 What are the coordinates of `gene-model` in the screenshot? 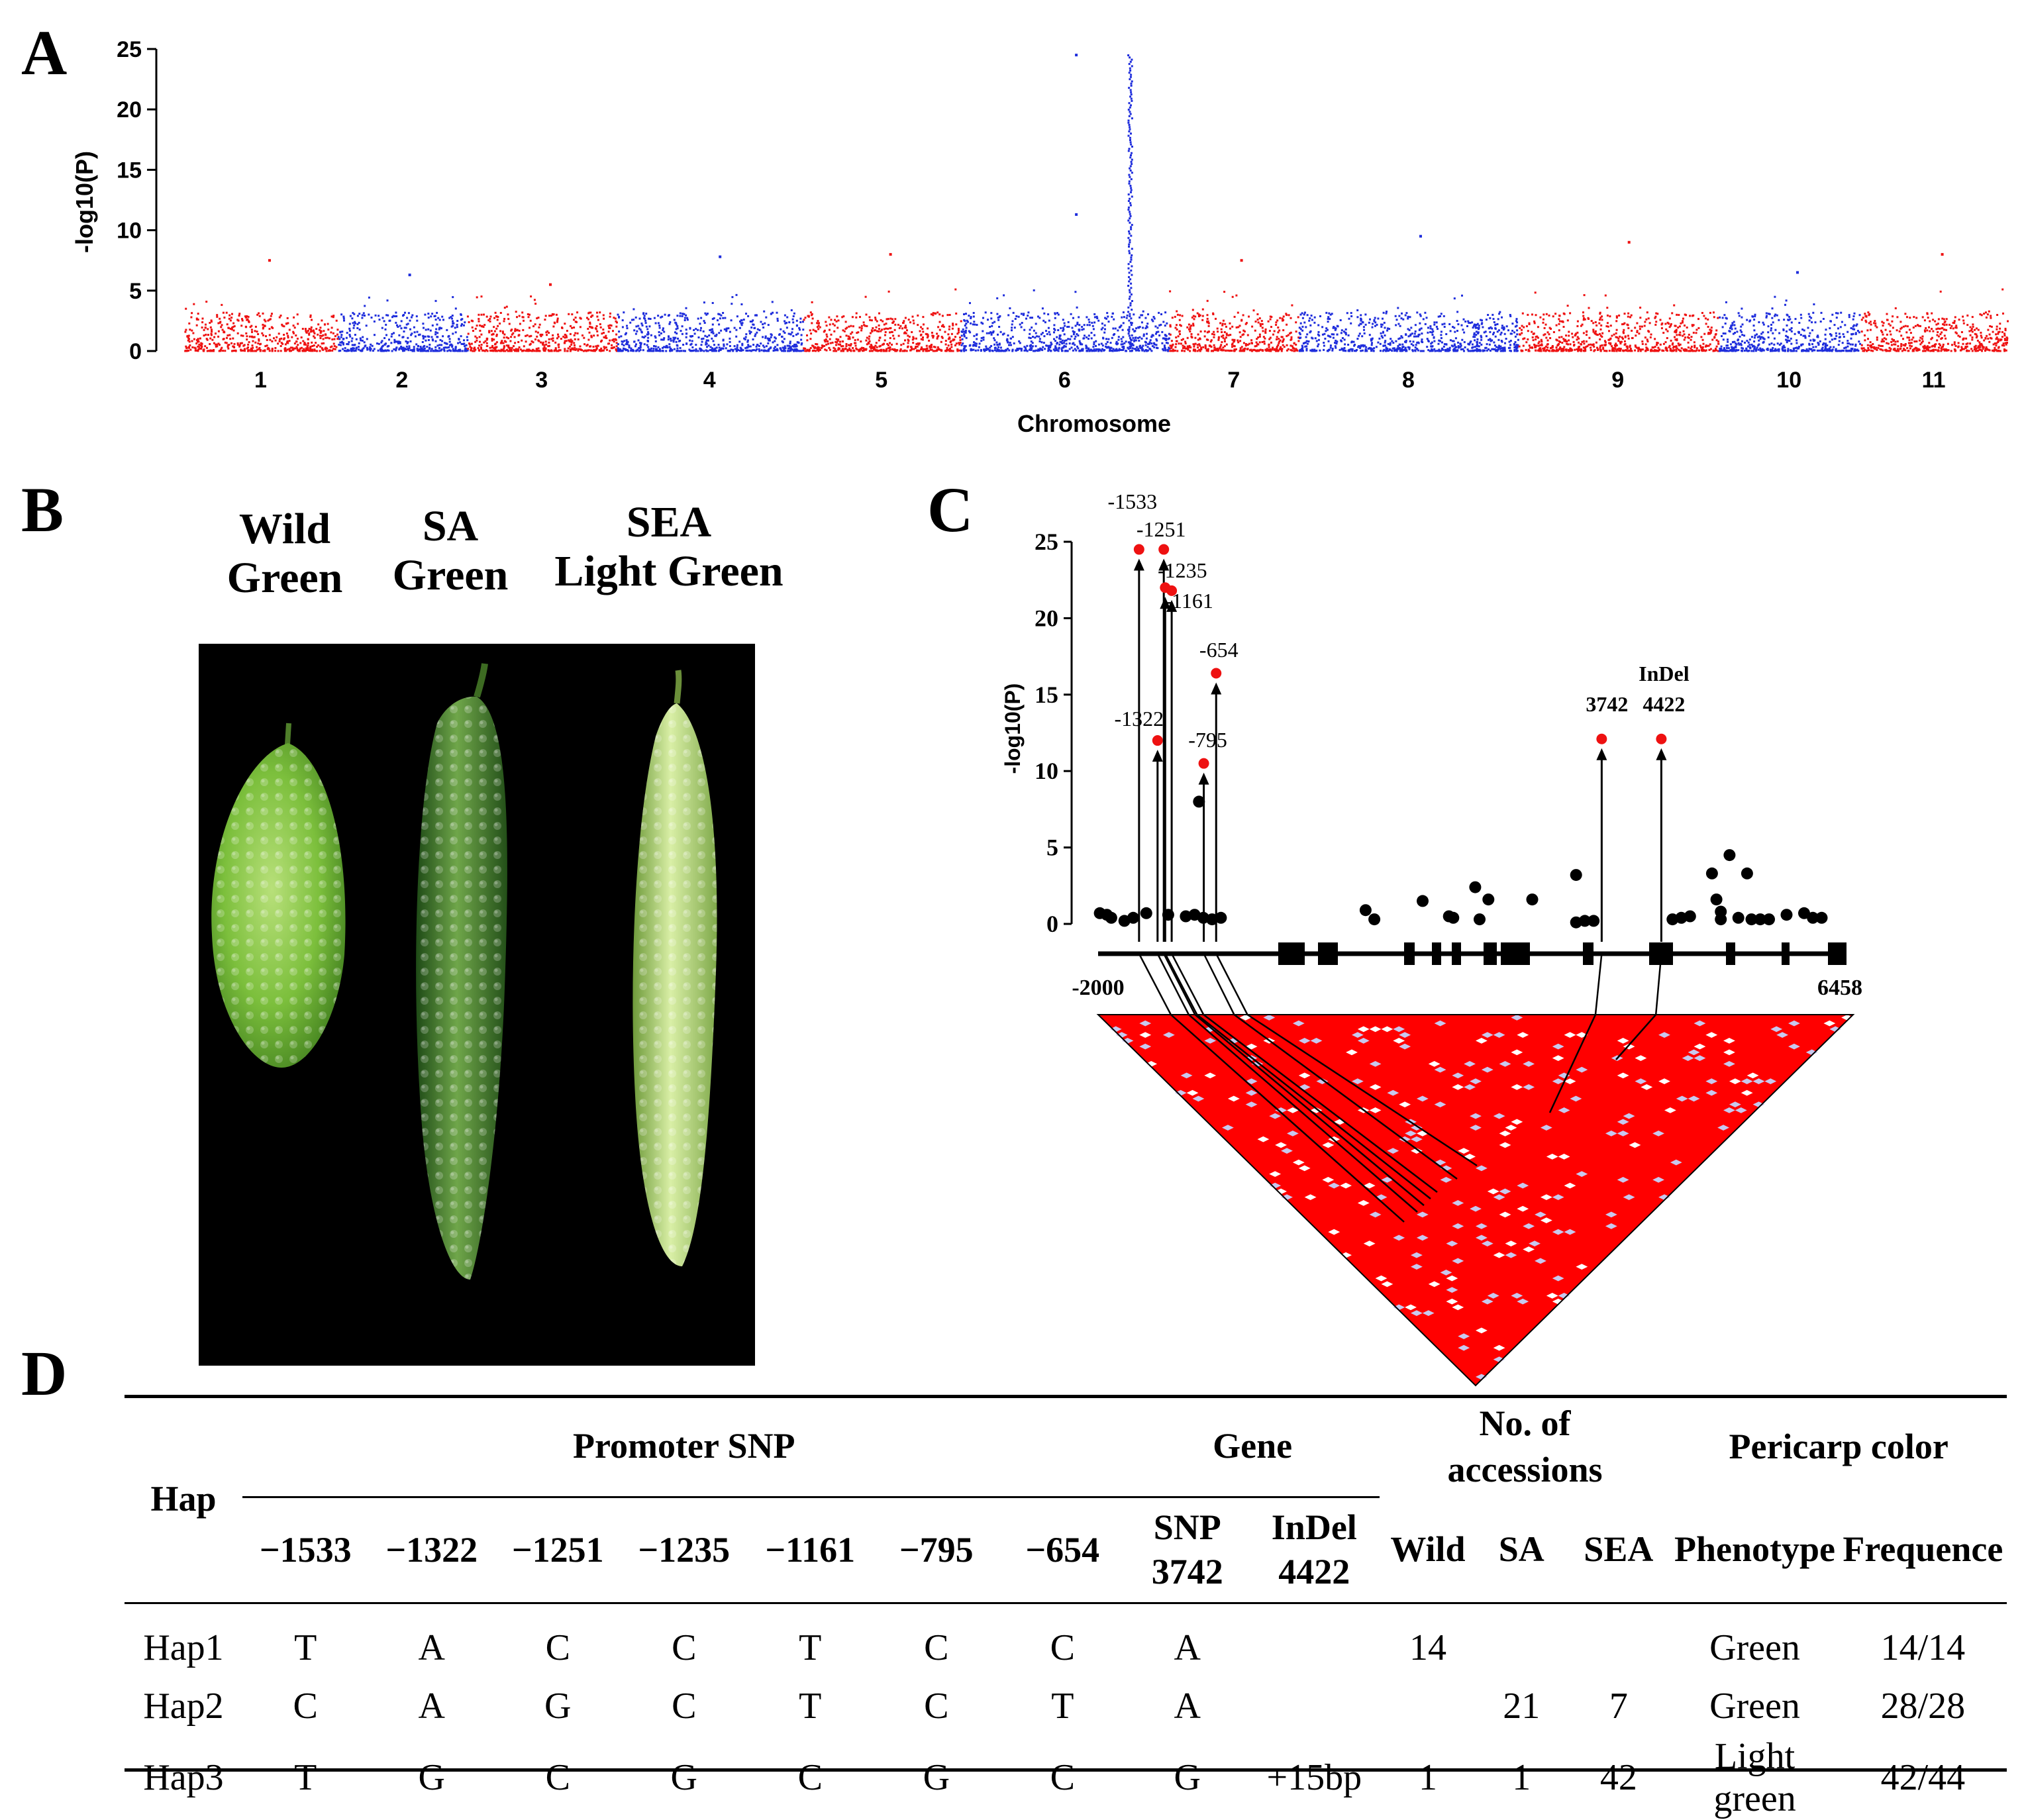 It's located at (1472, 953).